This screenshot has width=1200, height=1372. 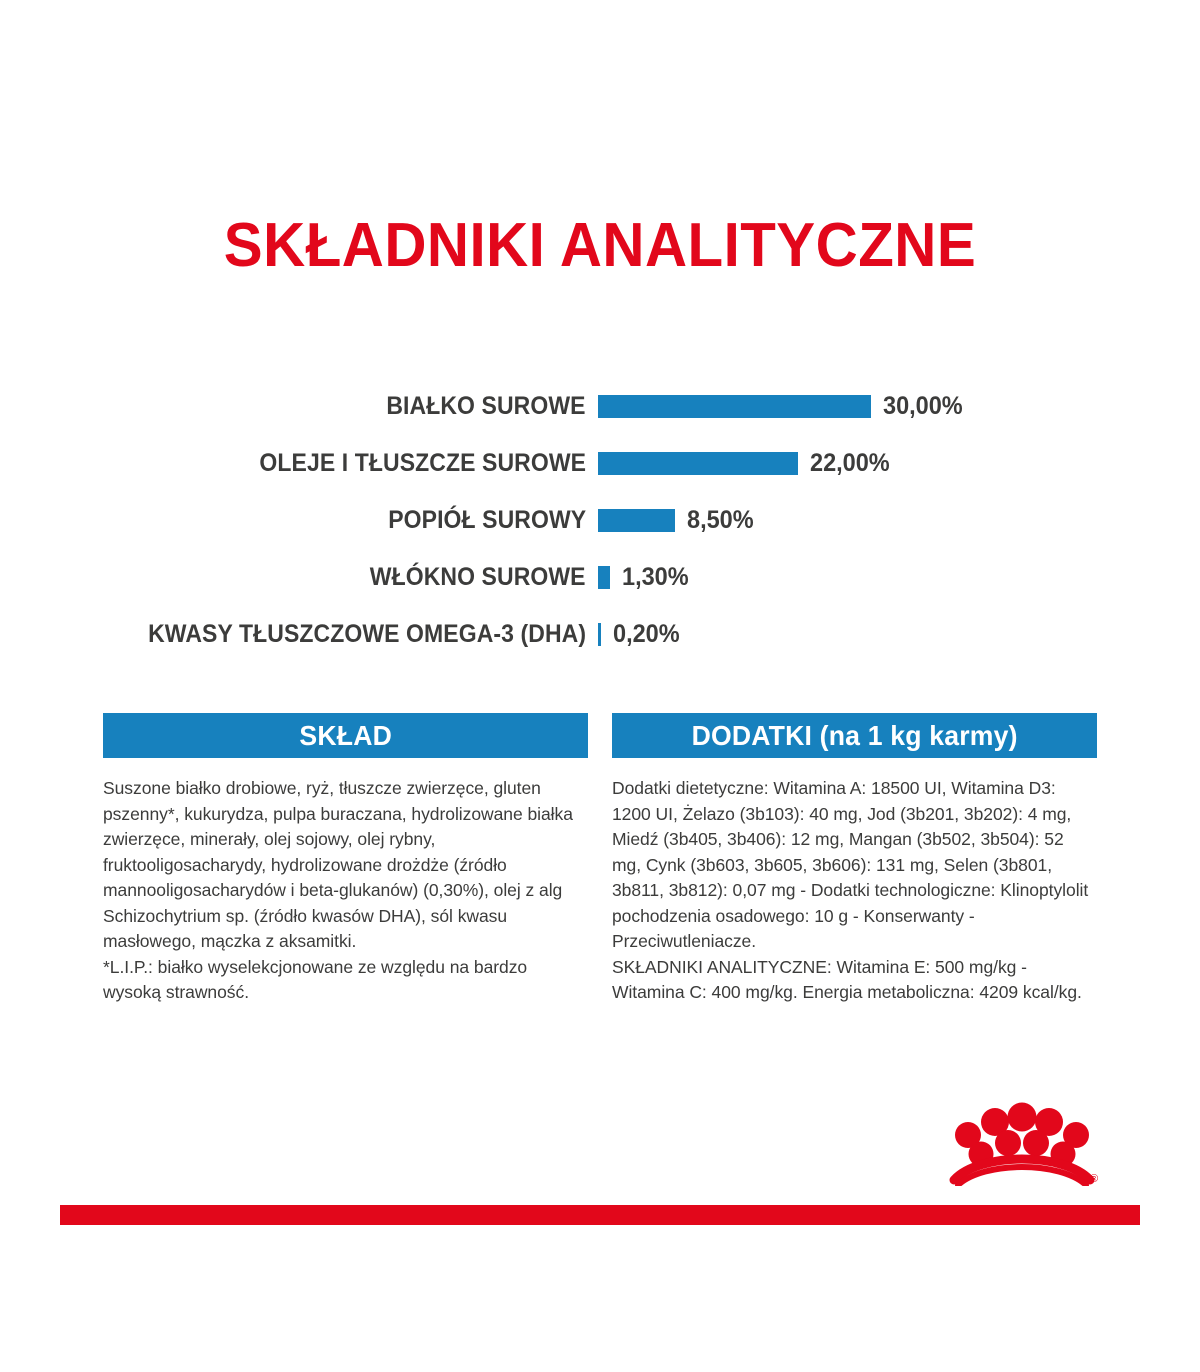 I want to click on registered-trademark-mark: ®, so click(x=1094, y=1179).